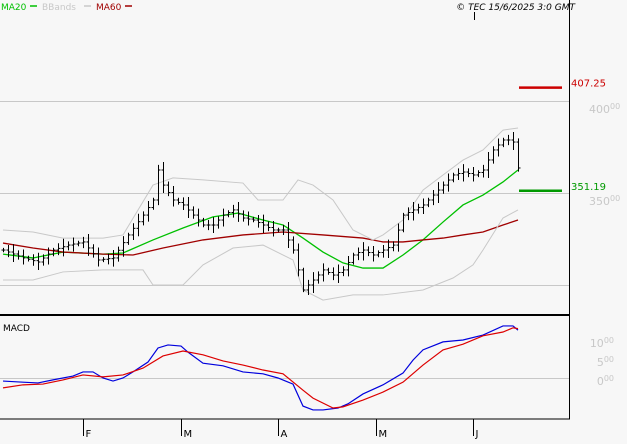 The width and height of the screenshot is (627, 444). Describe the element at coordinates (59, 8) in the screenshot. I see `legend-bbands: BBands` at that location.